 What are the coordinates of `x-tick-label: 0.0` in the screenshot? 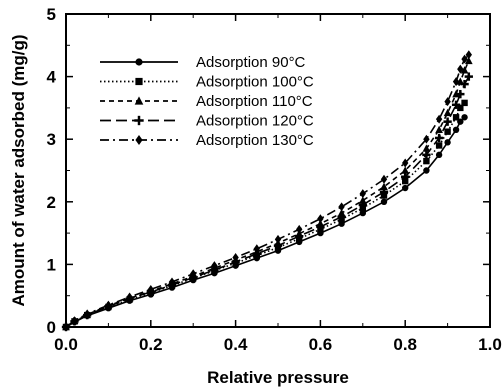 It's located at (66, 344).